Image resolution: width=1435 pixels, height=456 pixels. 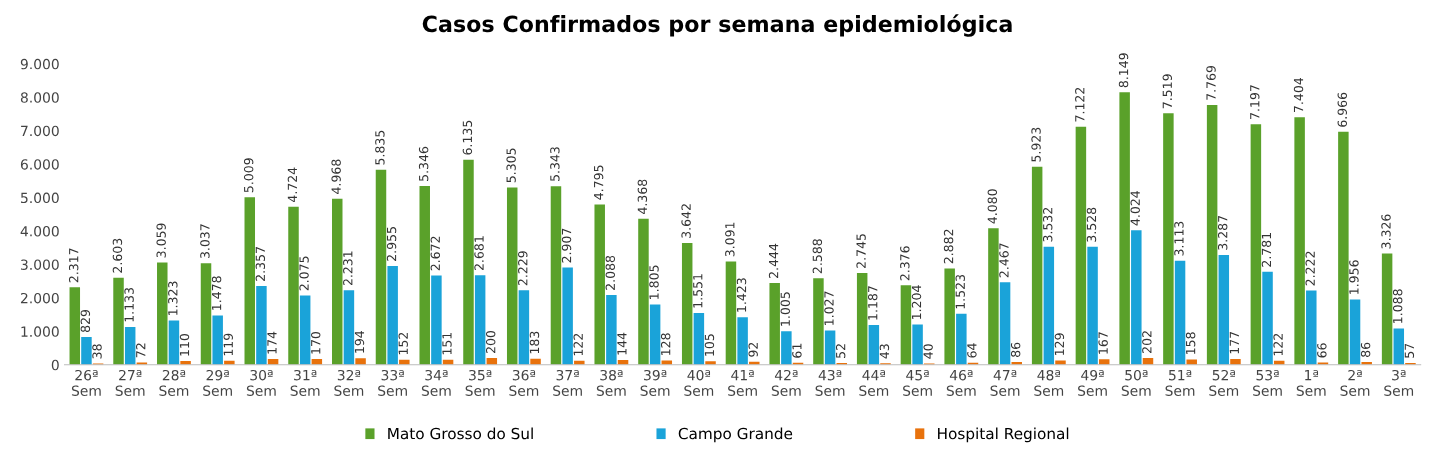 I want to click on y-tick-label: 9.000, so click(x=39, y=64).